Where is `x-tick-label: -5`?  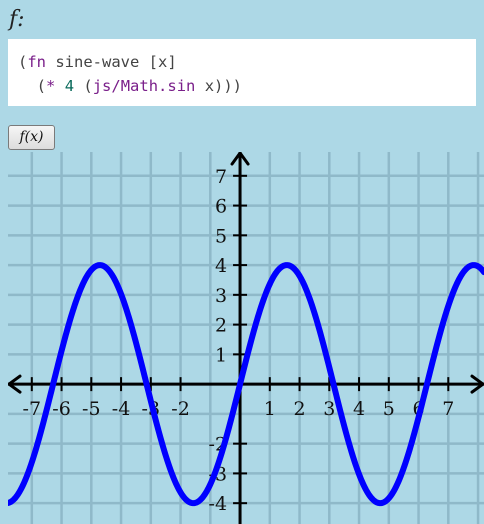
x-tick-label: -5 is located at coordinates (91, 409).